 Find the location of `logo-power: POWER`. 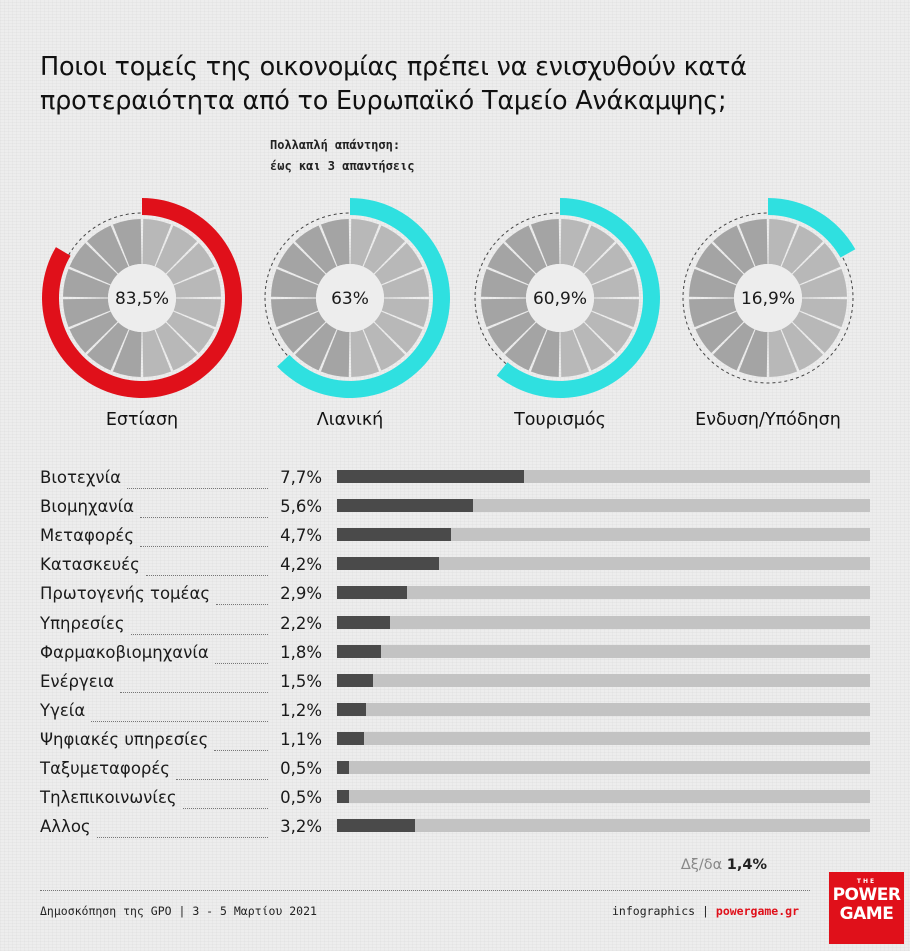

logo-power: POWER is located at coordinates (866, 895).